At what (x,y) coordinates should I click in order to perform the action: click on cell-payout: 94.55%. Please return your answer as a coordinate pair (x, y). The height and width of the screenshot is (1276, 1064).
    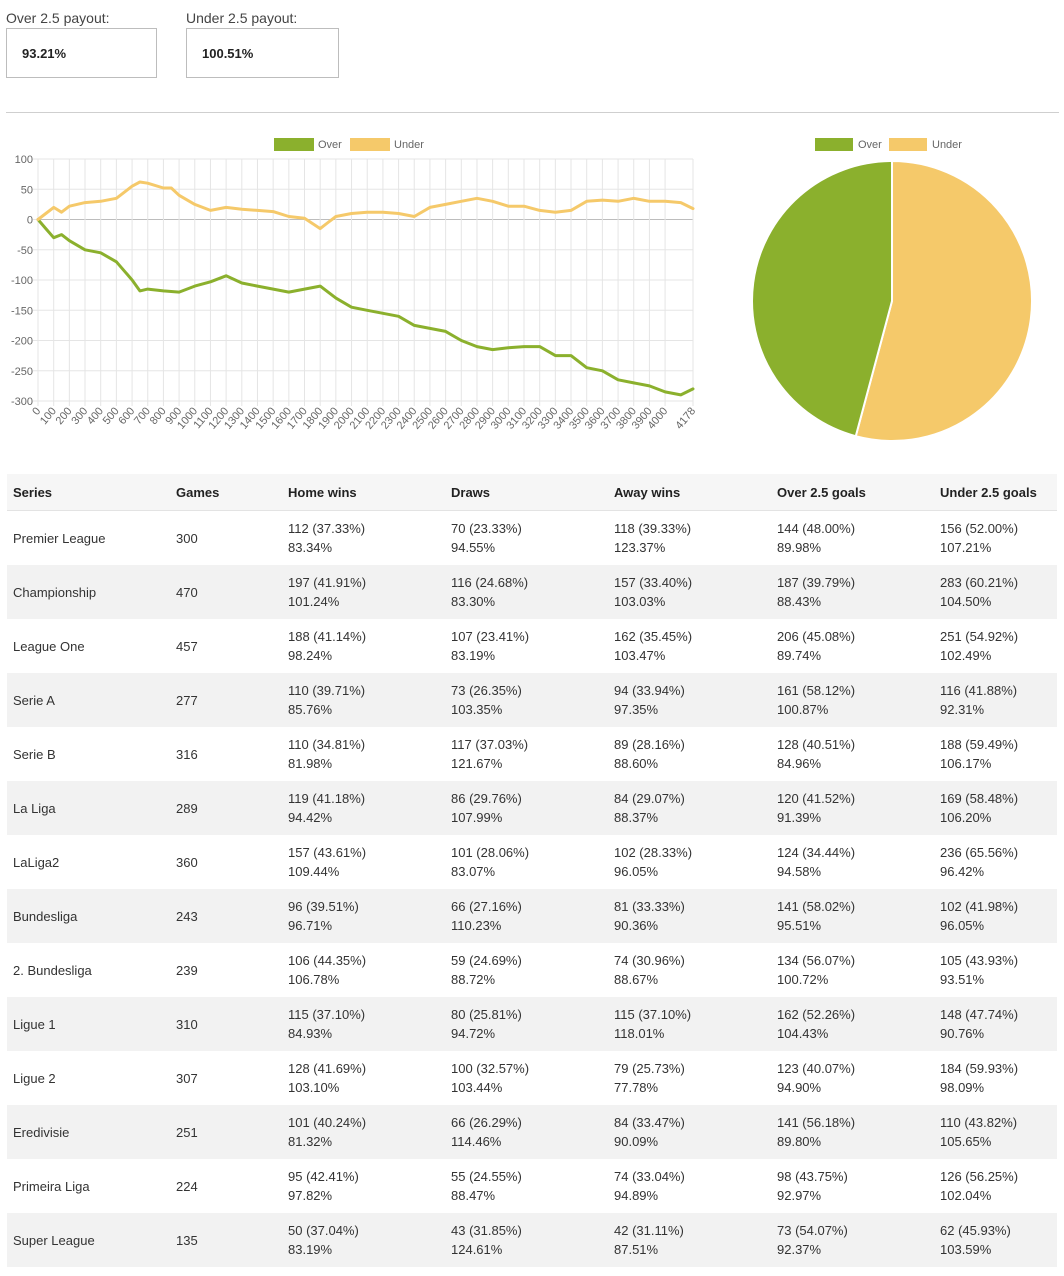
    Looking at the image, I should click on (473, 547).